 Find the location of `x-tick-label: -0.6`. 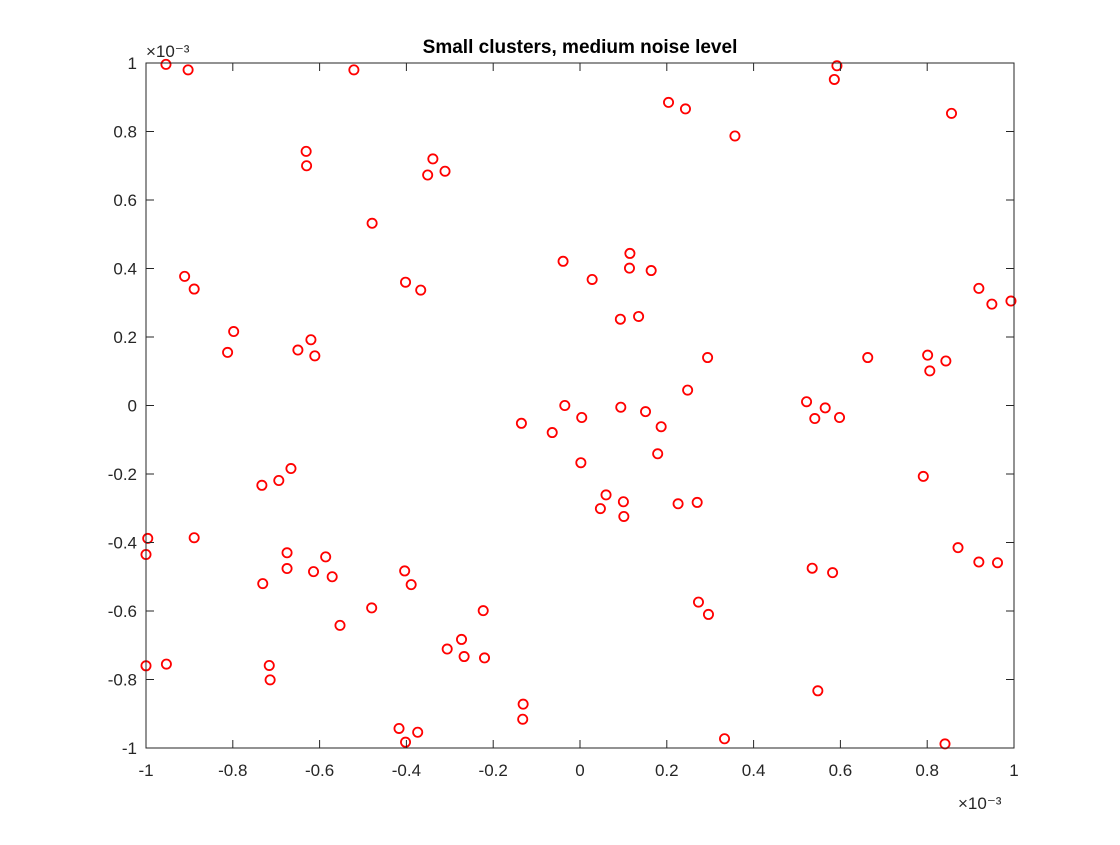

x-tick-label: -0.6 is located at coordinates (319, 770).